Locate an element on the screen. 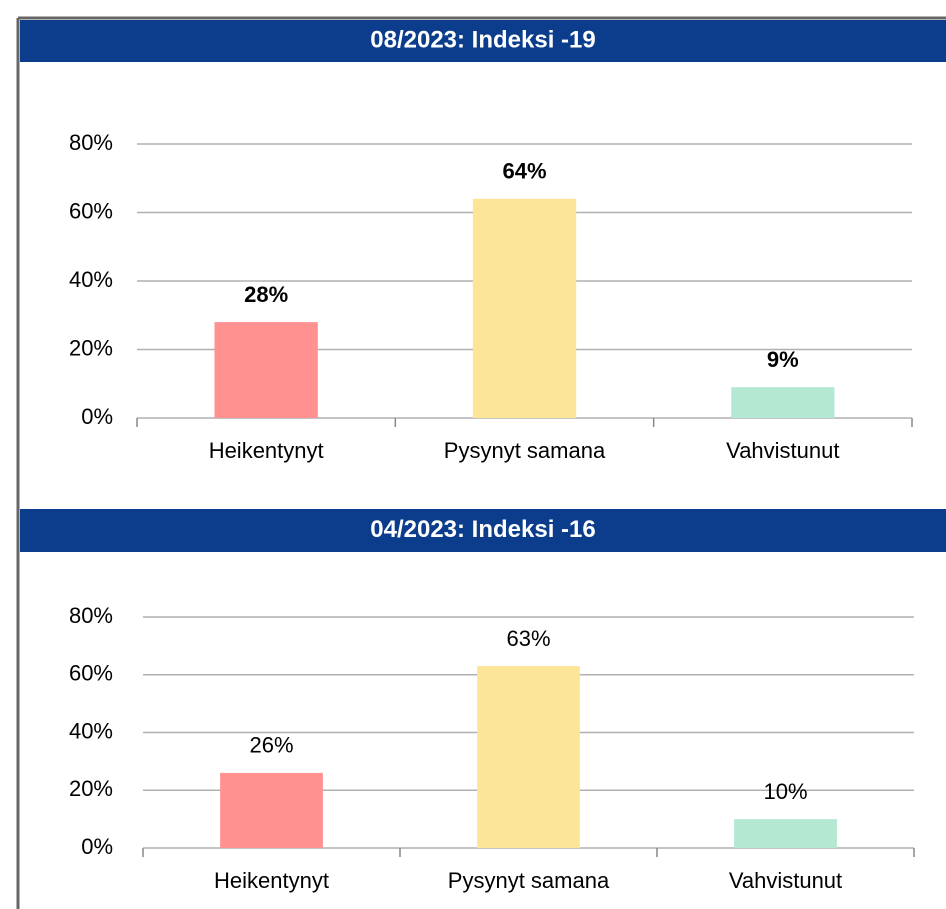 The width and height of the screenshot is (946, 909). chart-title: 04/2023: Indeksi -16 is located at coordinates (482, 529).